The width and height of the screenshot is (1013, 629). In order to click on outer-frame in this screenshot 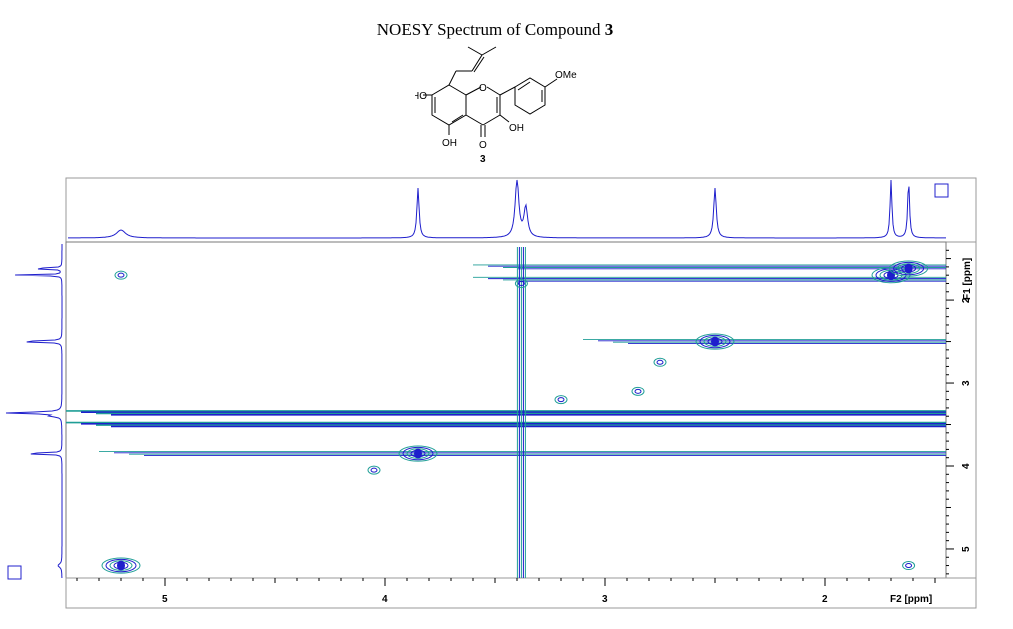, I will do `click(521, 593)`.